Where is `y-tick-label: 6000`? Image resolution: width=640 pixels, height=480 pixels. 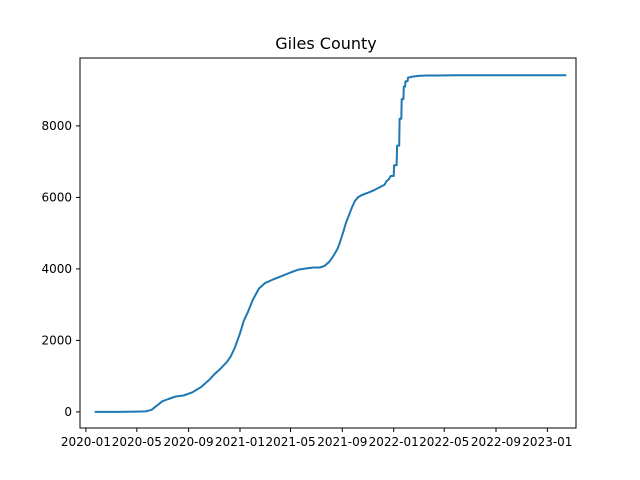 y-tick-label: 6000 is located at coordinates (56, 197).